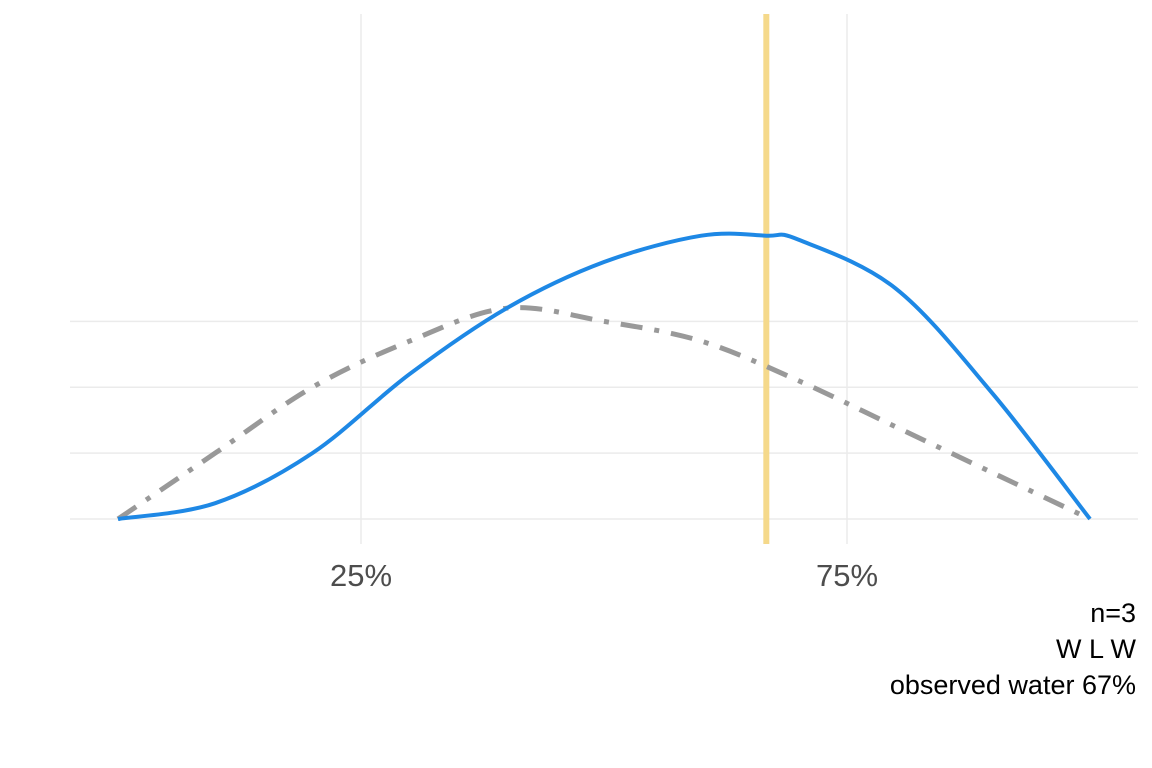 Image resolution: width=1152 pixels, height=768 pixels. What do you see at coordinates (361, 575) in the screenshot?
I see `x-tick-label-0: 25%` at bounding box center [361, 575].